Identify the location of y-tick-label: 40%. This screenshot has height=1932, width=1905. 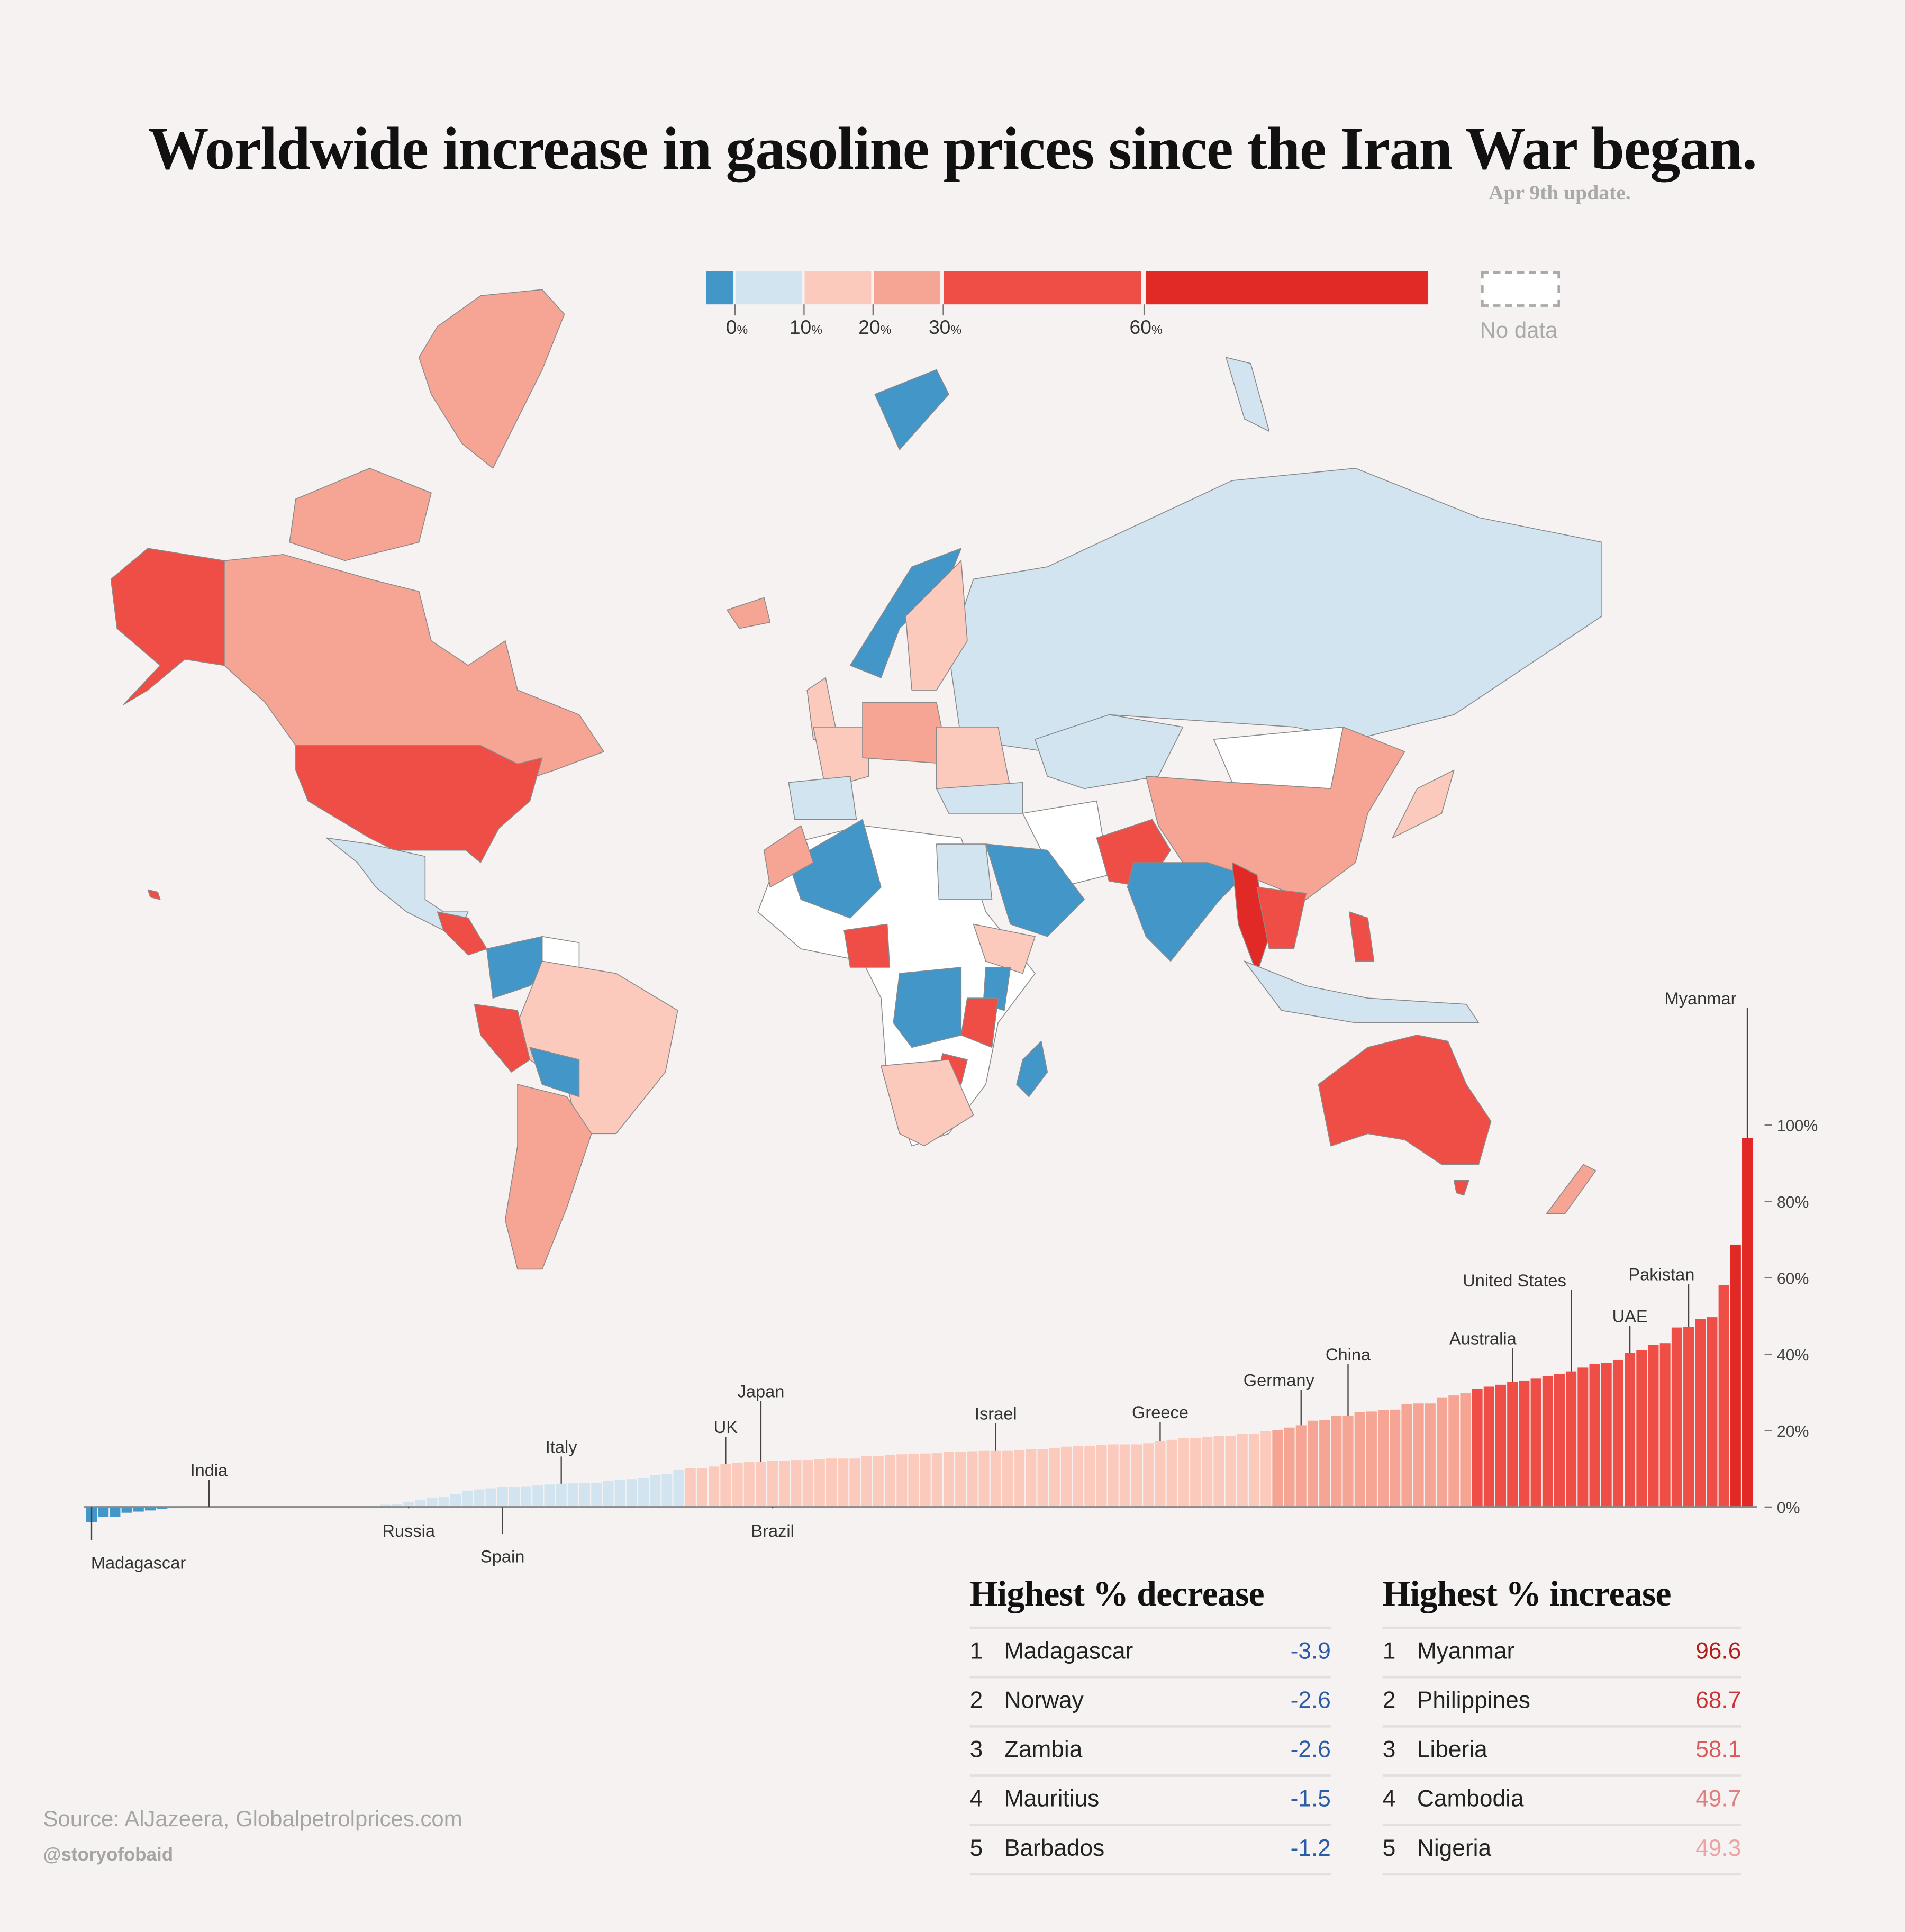
(1793, 1355).